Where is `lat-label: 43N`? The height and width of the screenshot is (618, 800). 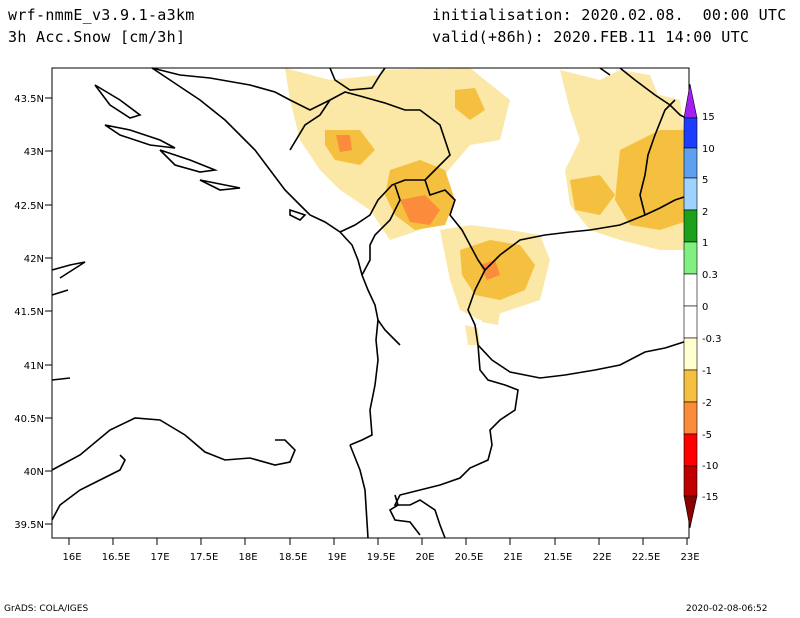
lat-label: 43N is located at coordinates (34, 152).